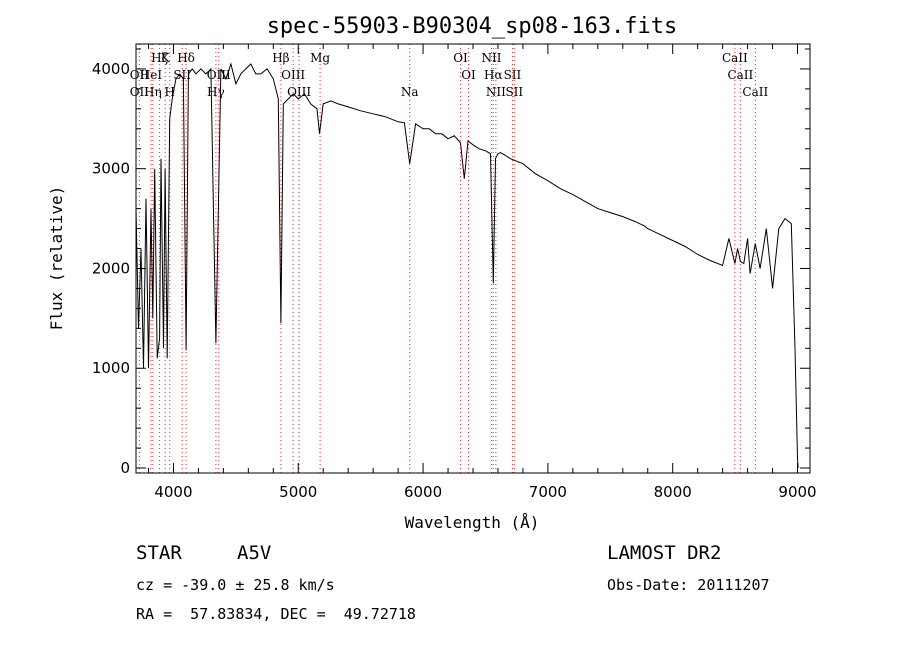 The width and height of the screenshot is (900, 650). I want to click on spectral-line-label: Hγ, so click(216, 92).